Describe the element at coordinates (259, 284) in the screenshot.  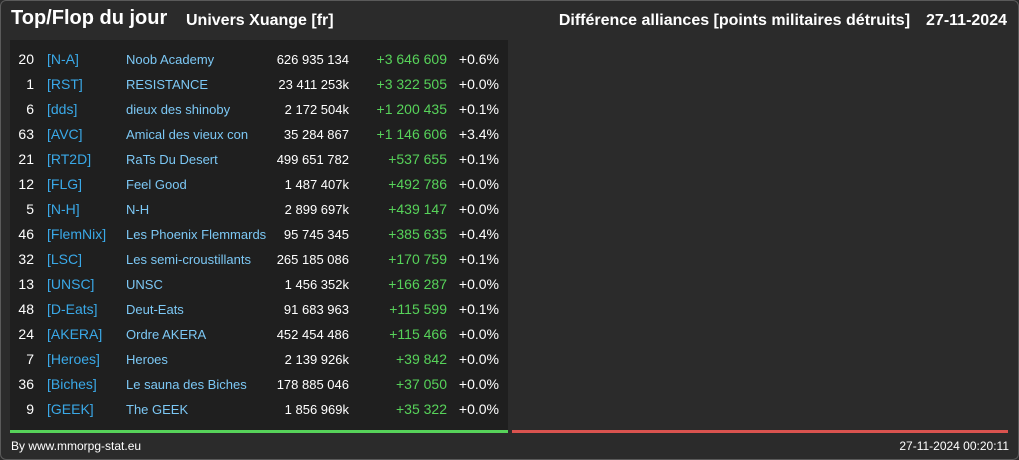
I see `table-row: 13 [UNSC] UNSC 1 456 352k +166 287 +0.0%` at that location.